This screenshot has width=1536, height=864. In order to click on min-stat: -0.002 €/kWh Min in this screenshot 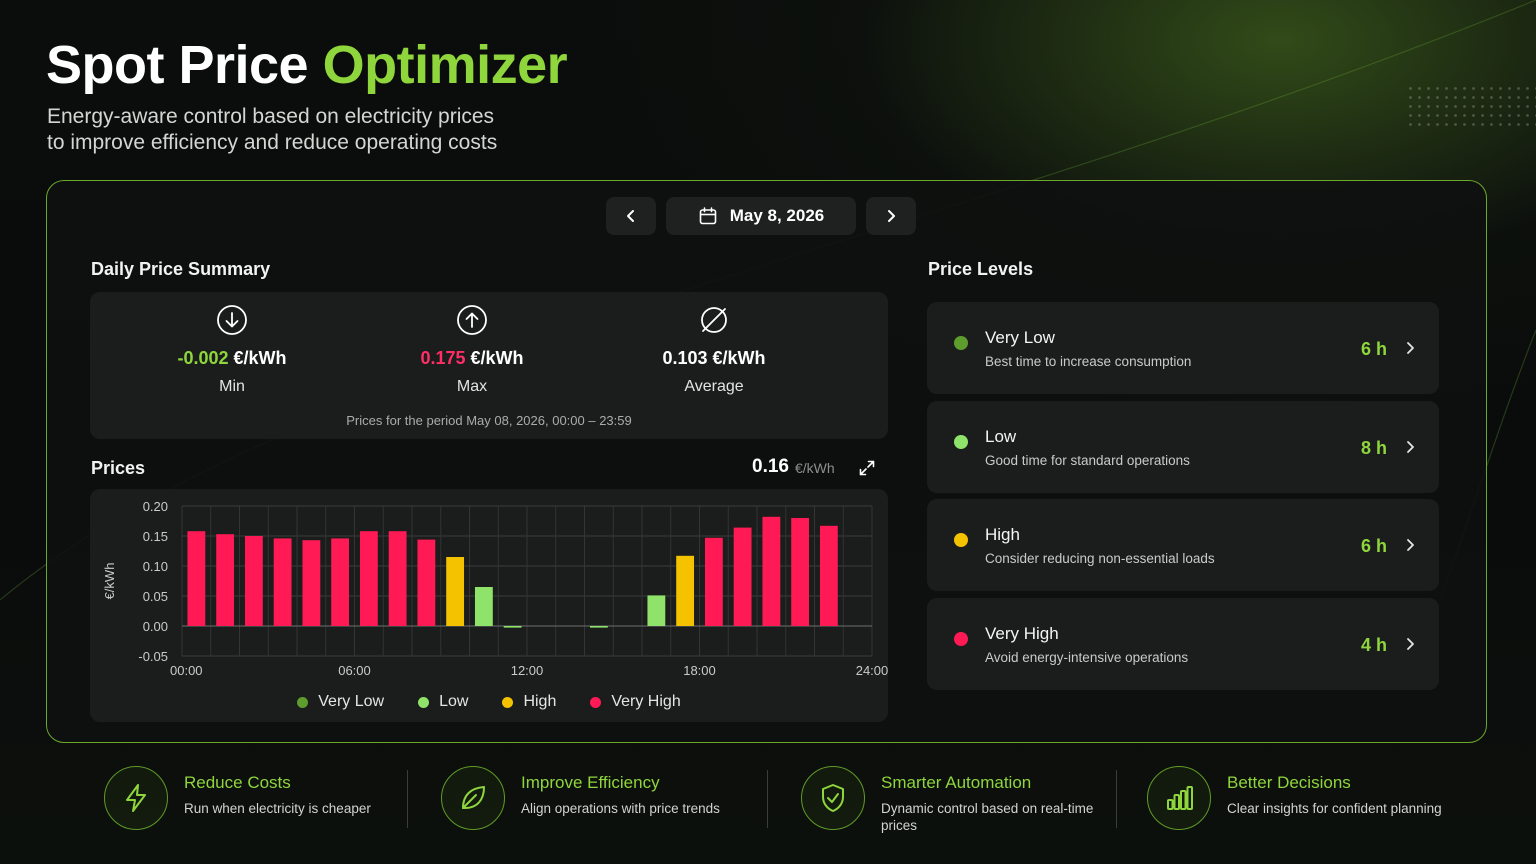, I will do `click(232, 350)`.